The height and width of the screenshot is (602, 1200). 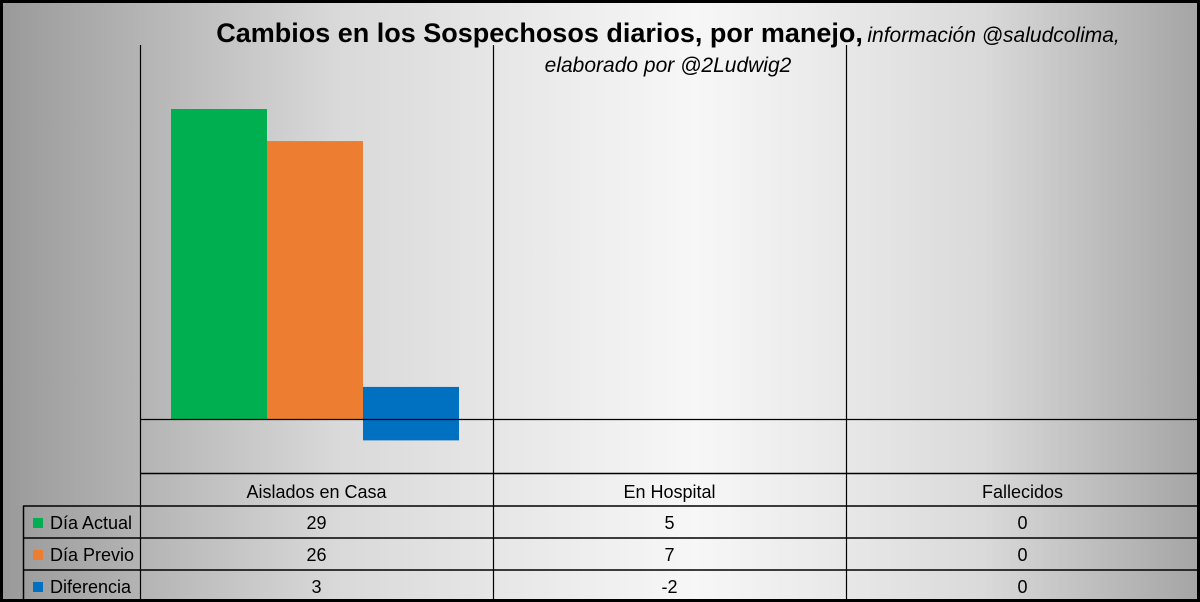 I want to click on data-cell-2-1: -2, so click(x=669, y=587).